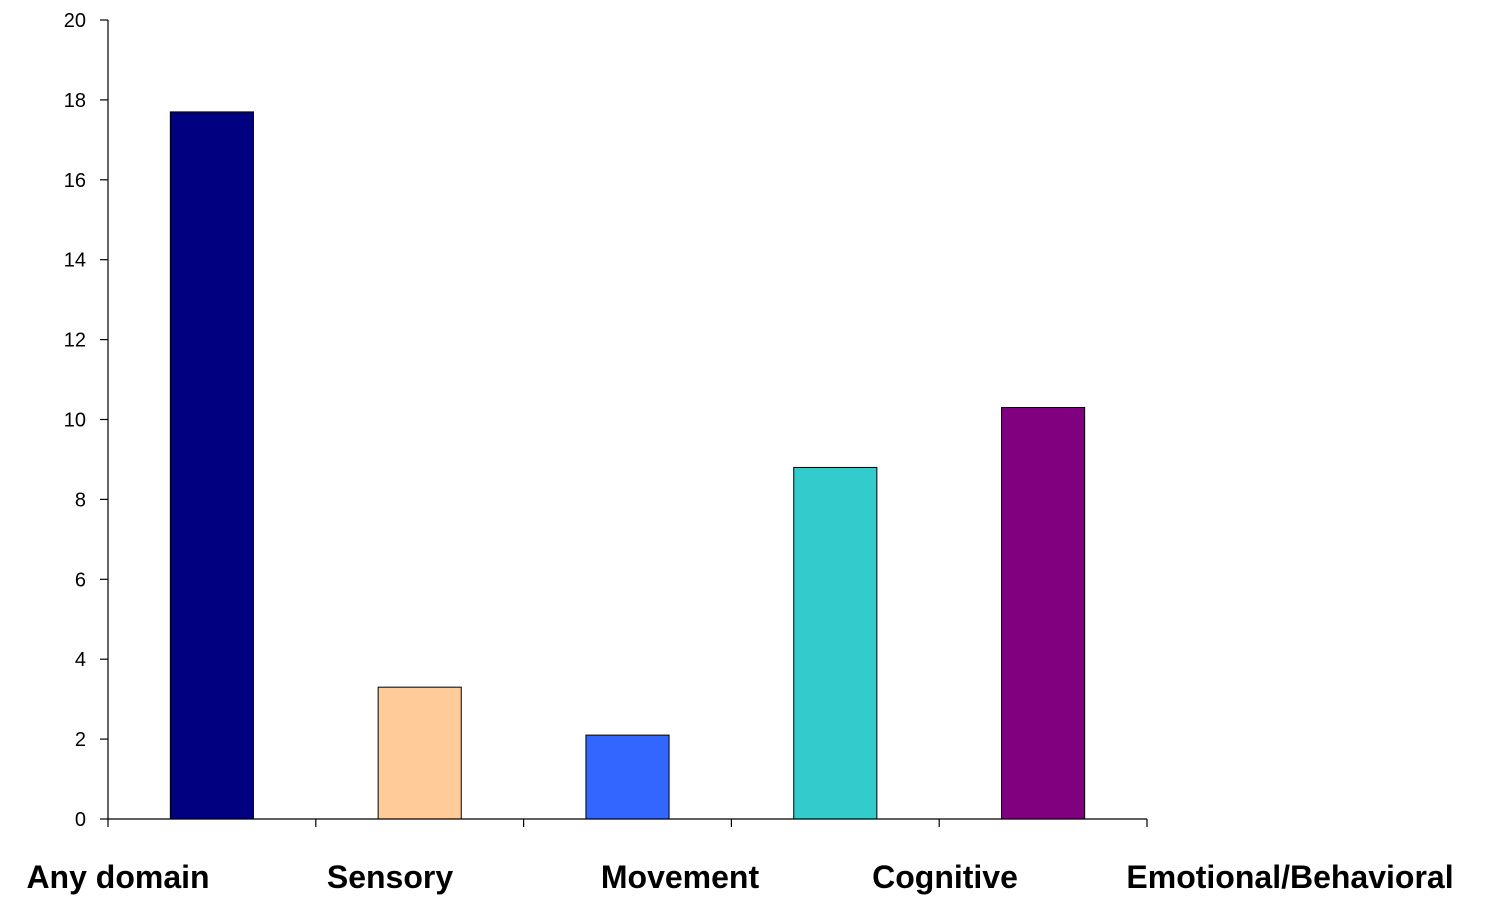 The height and width of the screenshot is (897, 1495). I want to click on y-tick-label: 16, so click(75, 181).